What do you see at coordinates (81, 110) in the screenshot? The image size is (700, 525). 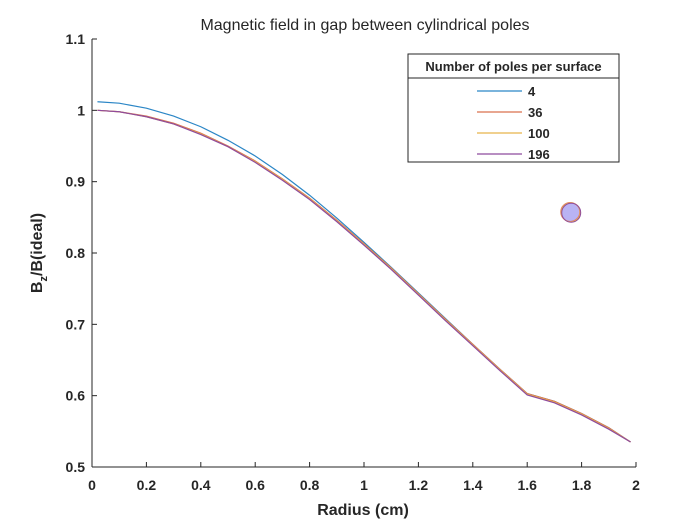 I see `y-tick-label: 1` at bounding box center [81, 110].